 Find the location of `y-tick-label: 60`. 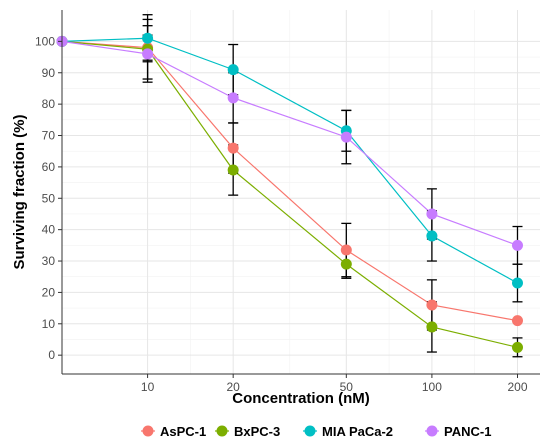

y-tick-label: 60 is located at coordinates (49, 167).